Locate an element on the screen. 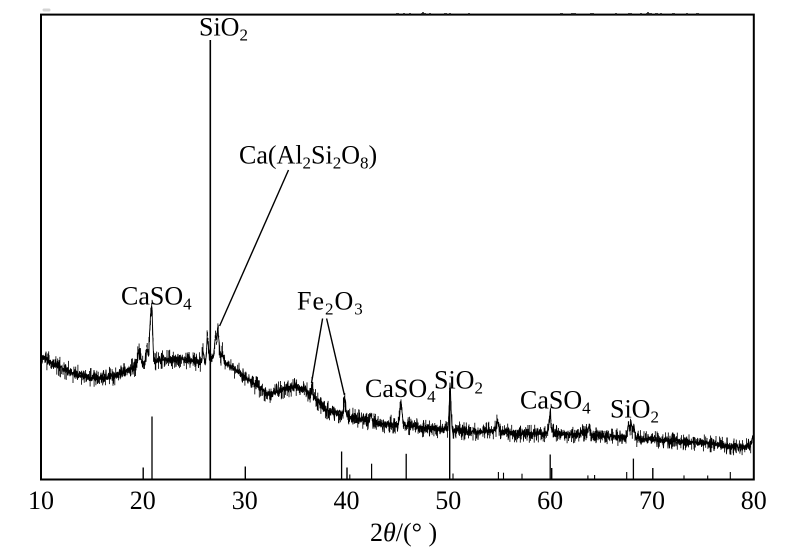 Image resolution: width=800 pixels, height=560 pixels. svg-text: 2θ/(° ) is located at coordinates (403, 532).